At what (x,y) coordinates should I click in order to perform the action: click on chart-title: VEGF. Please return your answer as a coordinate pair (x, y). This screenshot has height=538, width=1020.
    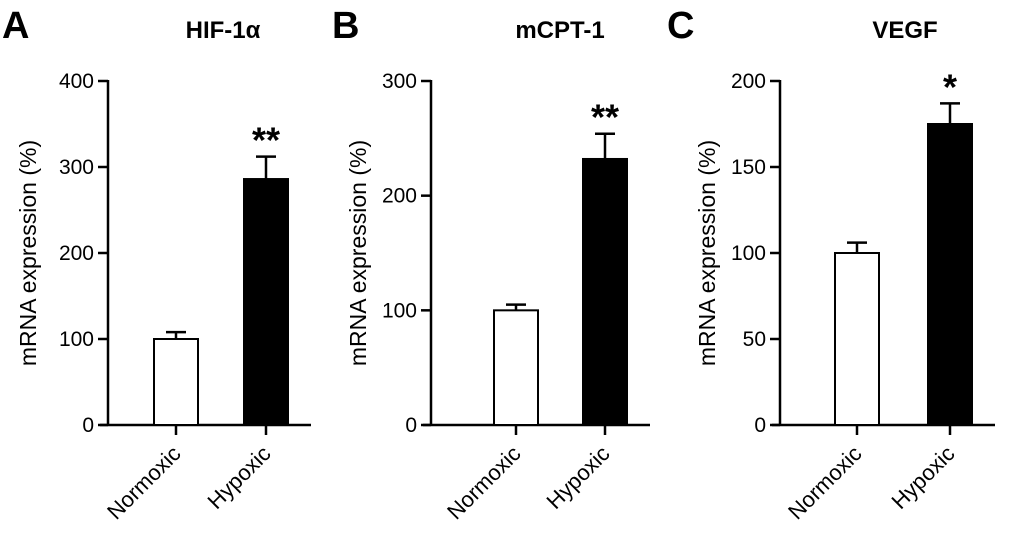
    Looking at the image, I should click on (904, 30).